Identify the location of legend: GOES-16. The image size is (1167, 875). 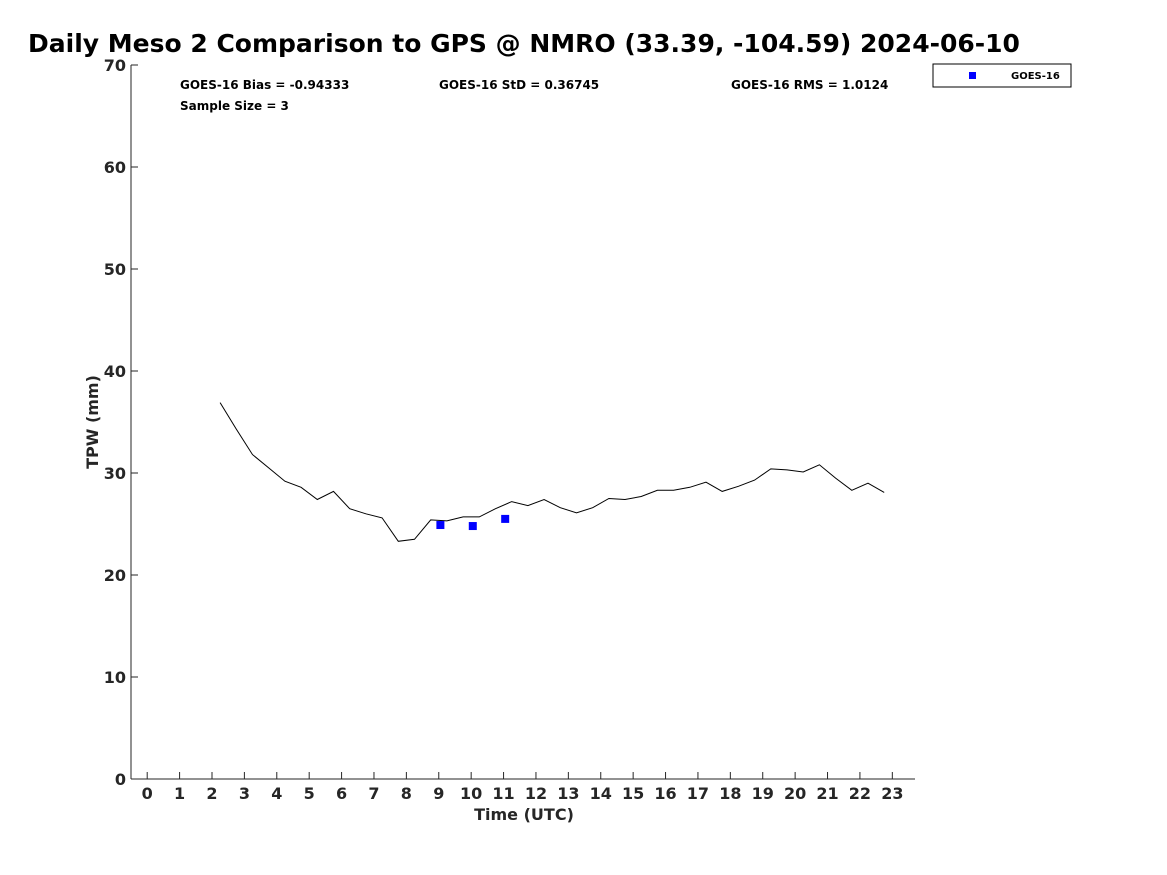
(1002, 75).